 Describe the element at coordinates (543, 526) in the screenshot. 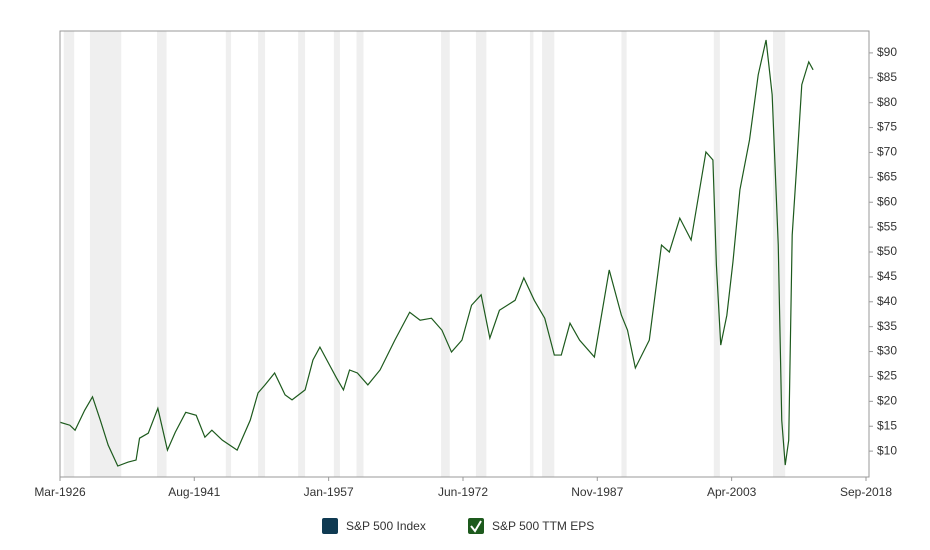

I see `legend-label: S&P 500 TTM EPS` at that location.